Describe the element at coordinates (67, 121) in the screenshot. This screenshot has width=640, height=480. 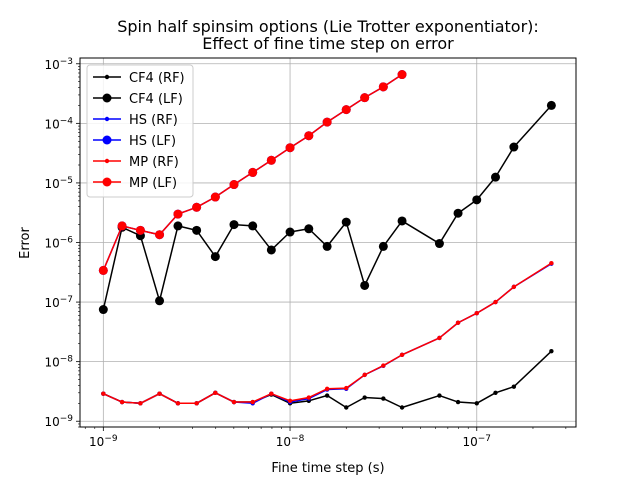
I see `y-tick-label-5-exponent: −4` at that location.